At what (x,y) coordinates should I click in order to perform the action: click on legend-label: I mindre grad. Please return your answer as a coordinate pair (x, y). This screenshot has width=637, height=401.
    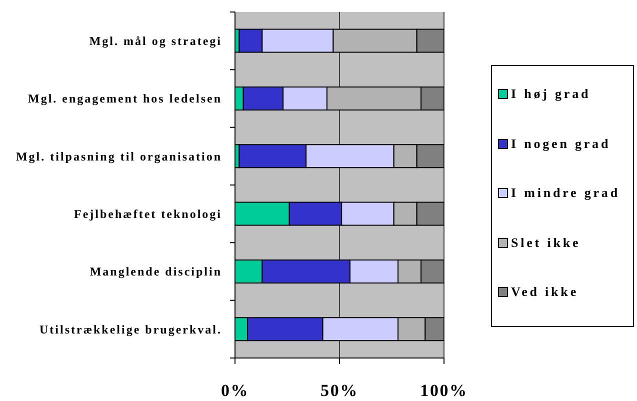
    Looking at the image, I should click on (565, 193).